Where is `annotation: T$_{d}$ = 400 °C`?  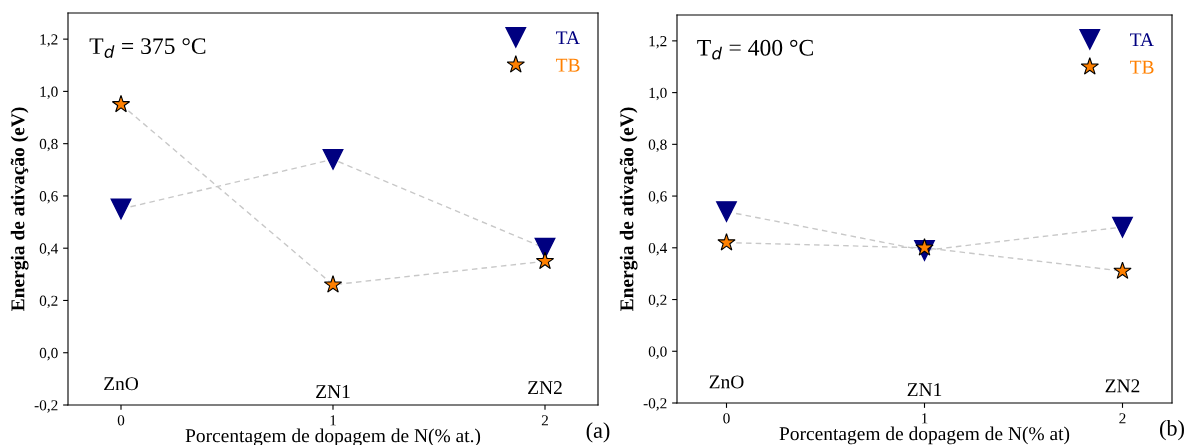
annotation: T$_{d}$ = 400 °C is located at coordinates (755, 49).